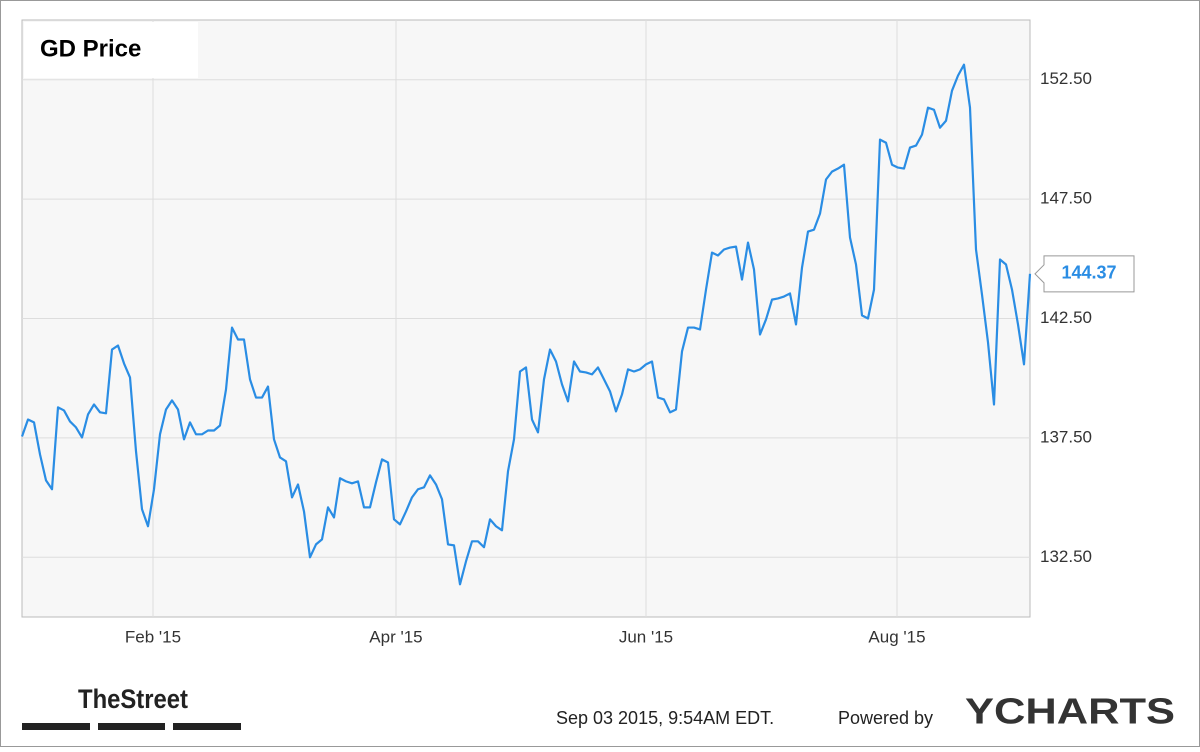  What do you see at coordinates (665, 718) in the screenshot?
I see `timestamp: Sep 03 2015, 9:54AM EDT.` at bounding box center [665, 718].